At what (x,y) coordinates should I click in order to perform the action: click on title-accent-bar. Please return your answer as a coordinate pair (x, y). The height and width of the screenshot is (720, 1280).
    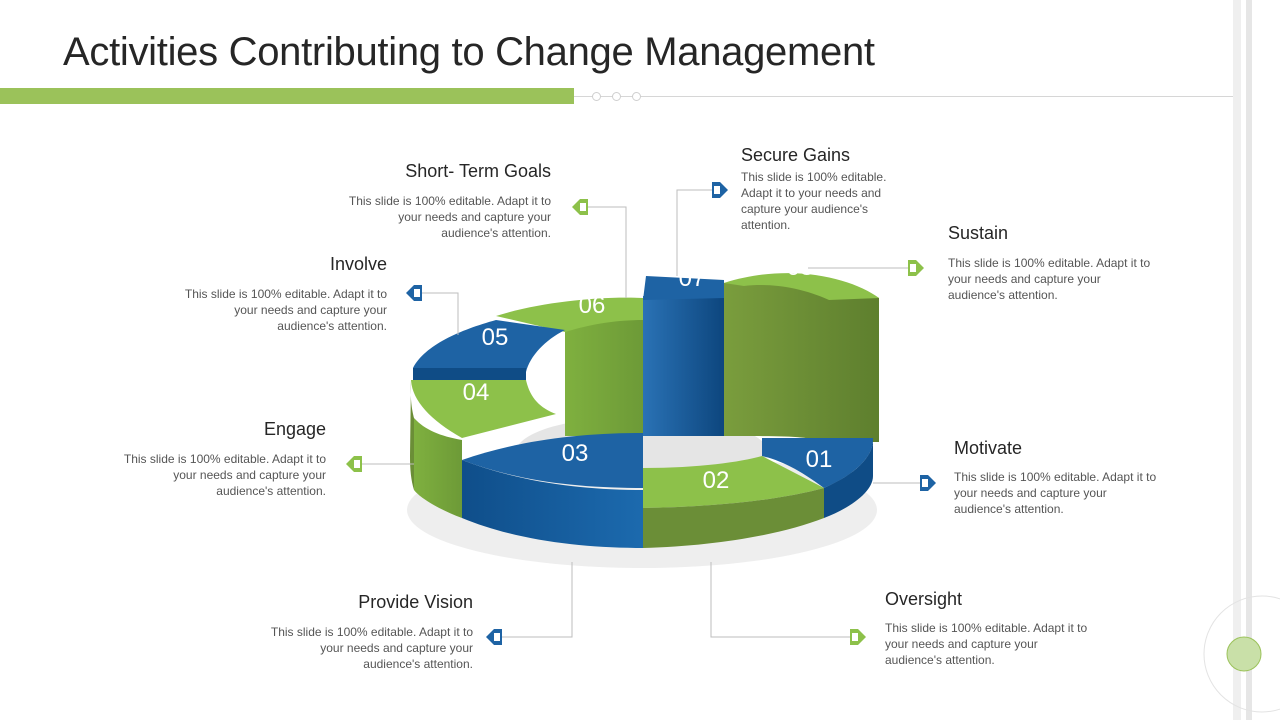
    Looking at the image, I should click on (287, 96).